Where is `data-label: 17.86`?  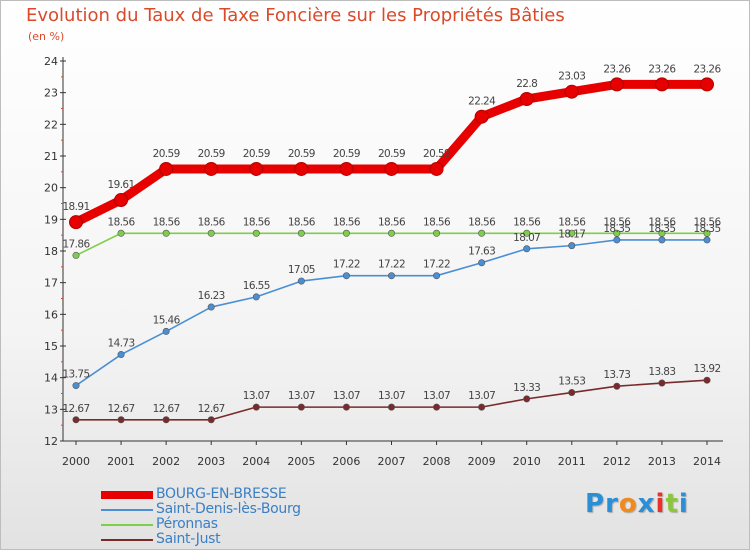 data-label: 17.86 is located at coordinates (76, 244).